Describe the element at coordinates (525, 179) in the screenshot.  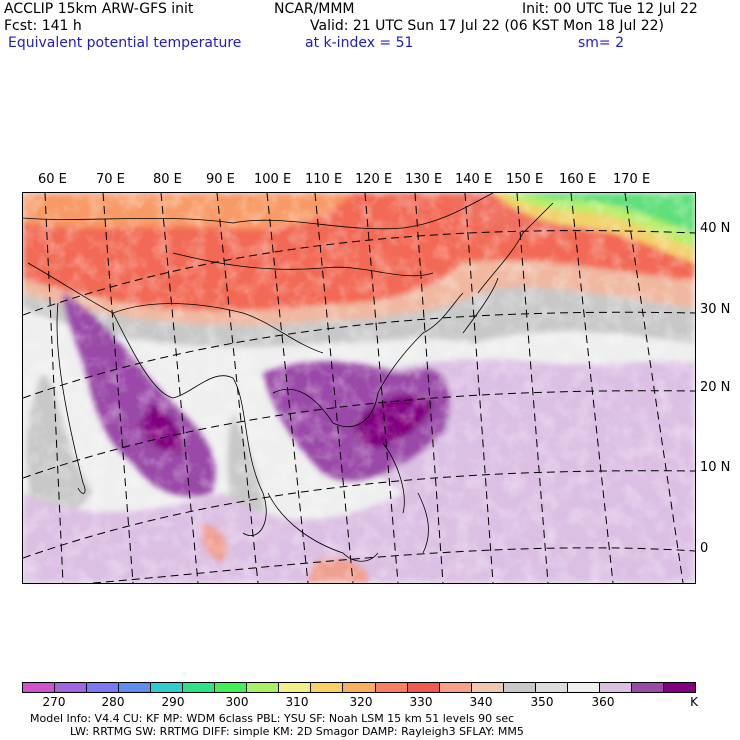
I see `lon-label: 150 E` at that location.